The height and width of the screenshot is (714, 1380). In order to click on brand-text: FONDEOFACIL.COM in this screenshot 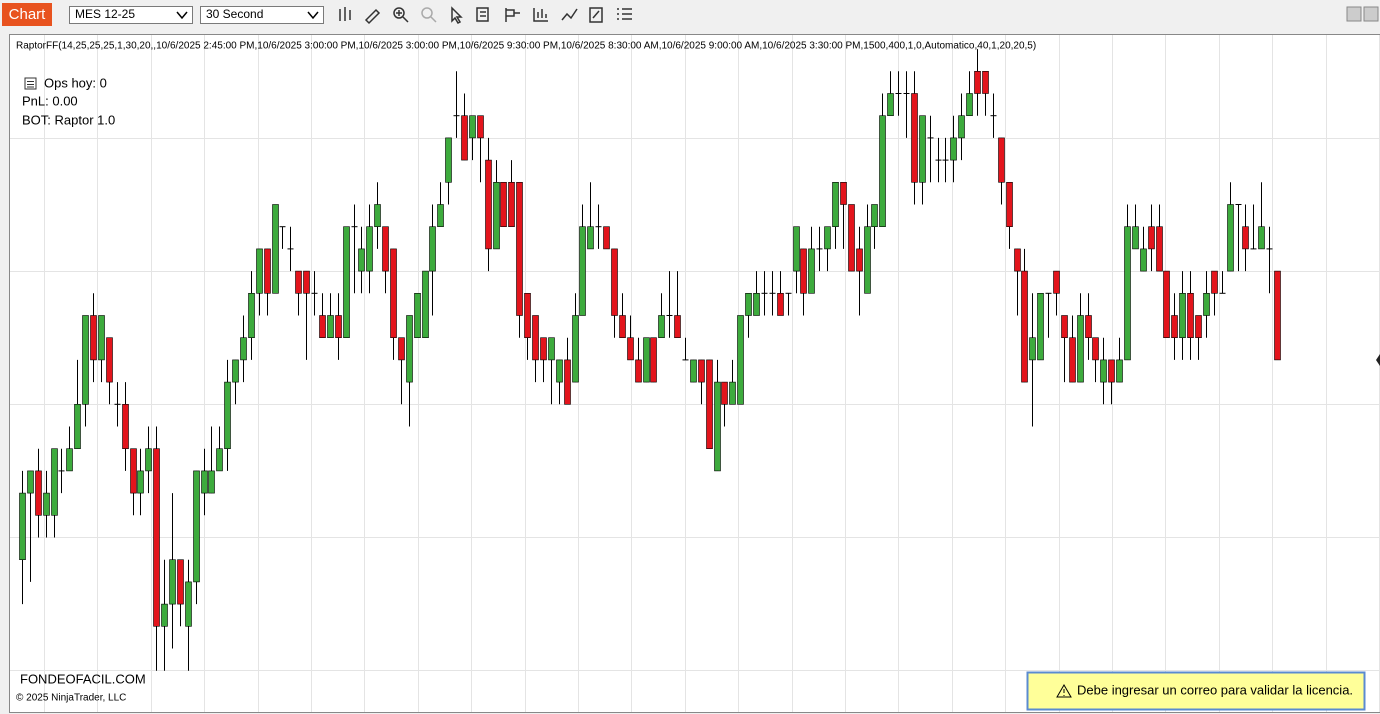, I will do `click(83, 678)`.